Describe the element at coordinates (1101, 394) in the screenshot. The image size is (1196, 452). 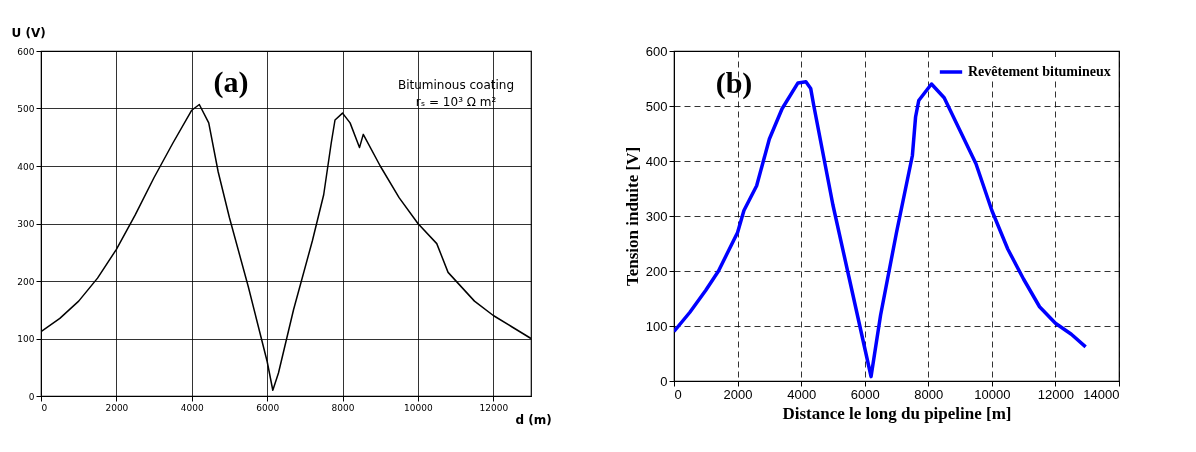
I see `x-tick-label: 14000` at that location.